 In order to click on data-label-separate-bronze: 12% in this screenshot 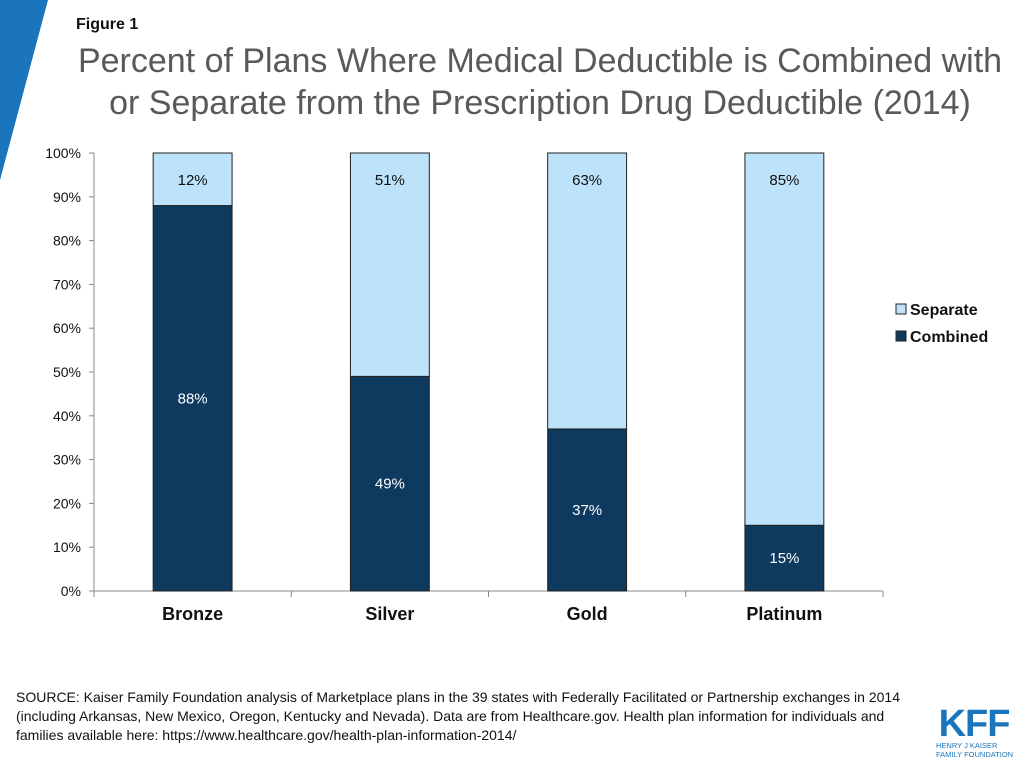, I will do `click(193, 180)`.